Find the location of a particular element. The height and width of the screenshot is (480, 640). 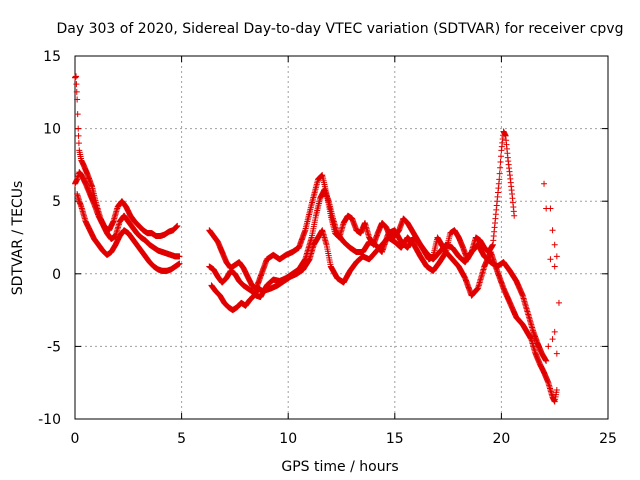

x-tick-label: 10 is located at coordinates (288, 439).